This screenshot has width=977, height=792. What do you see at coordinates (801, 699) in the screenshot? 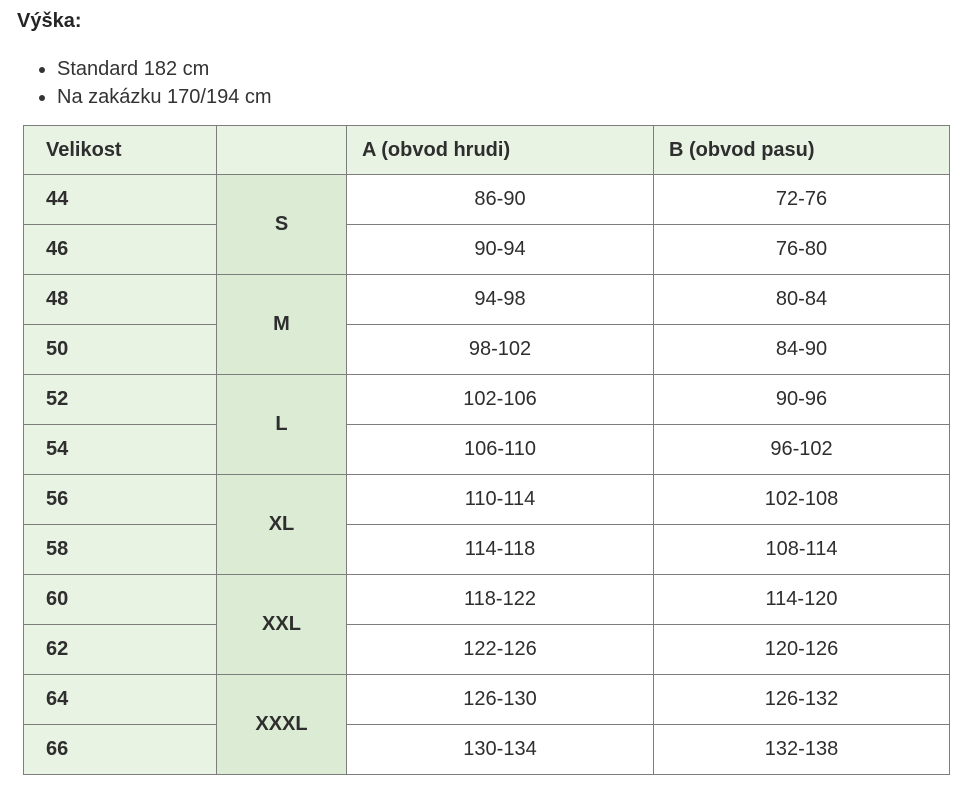
I see `waist-cell: 126-132` at bounding box center [801, 699].